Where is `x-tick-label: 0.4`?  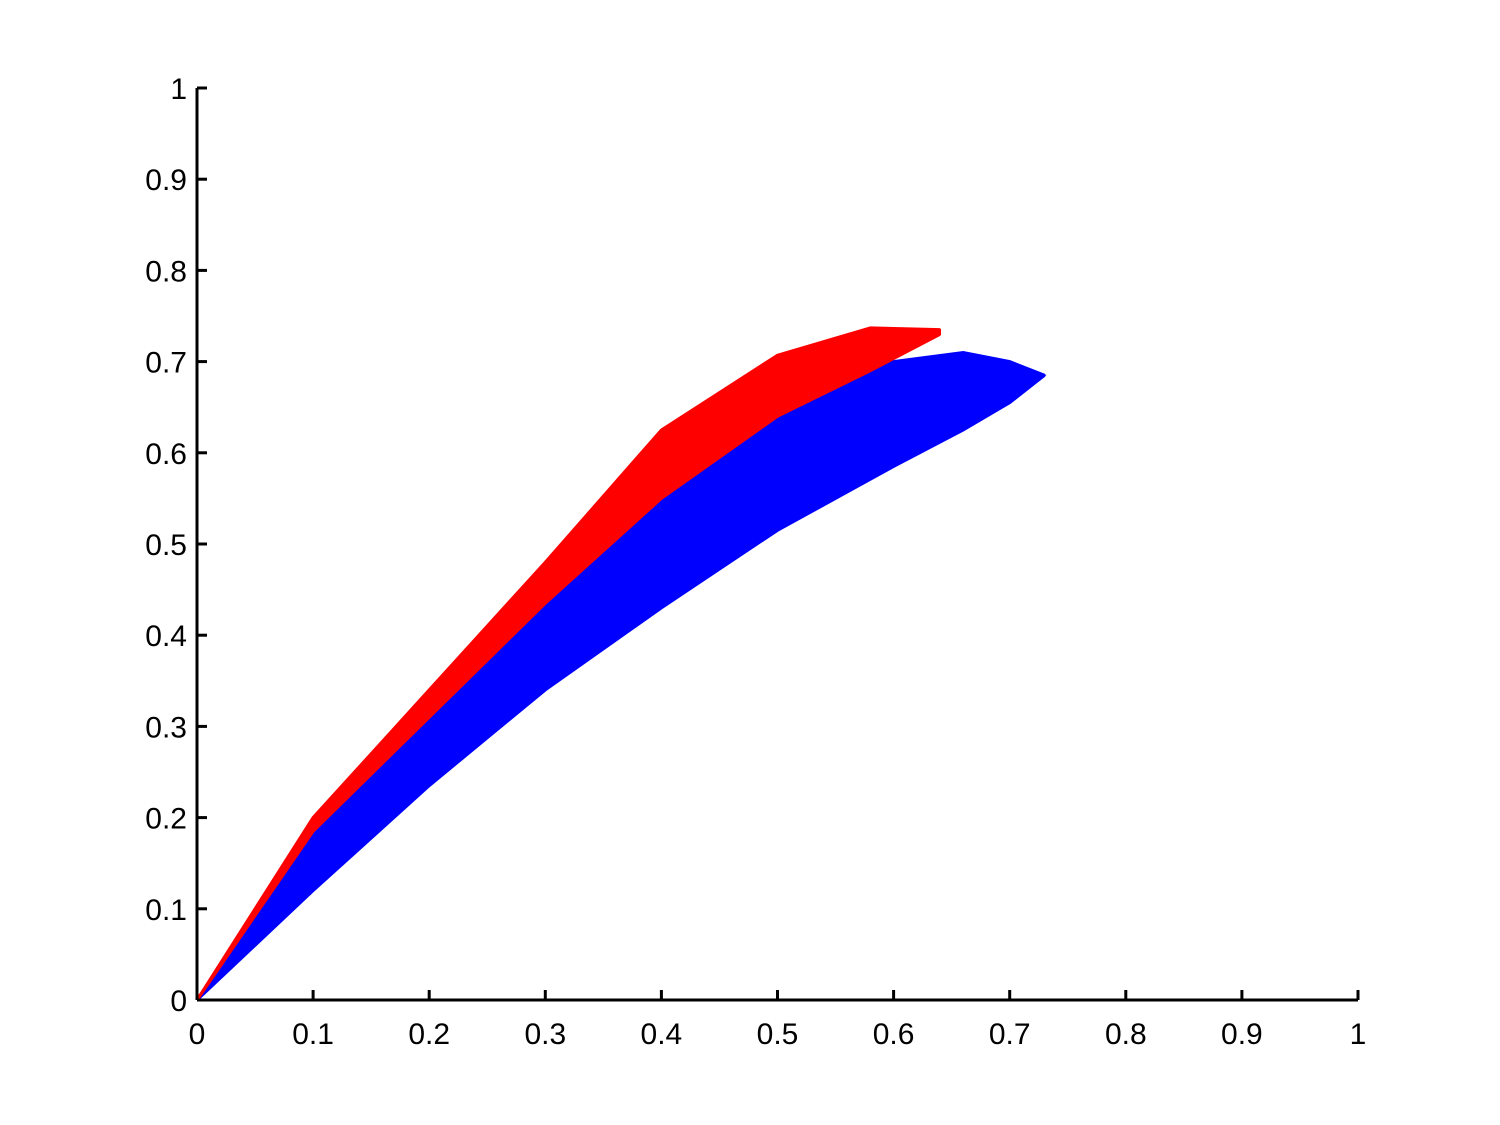
x-tick-label: 0.4 is located at coordinates (662, 1034).